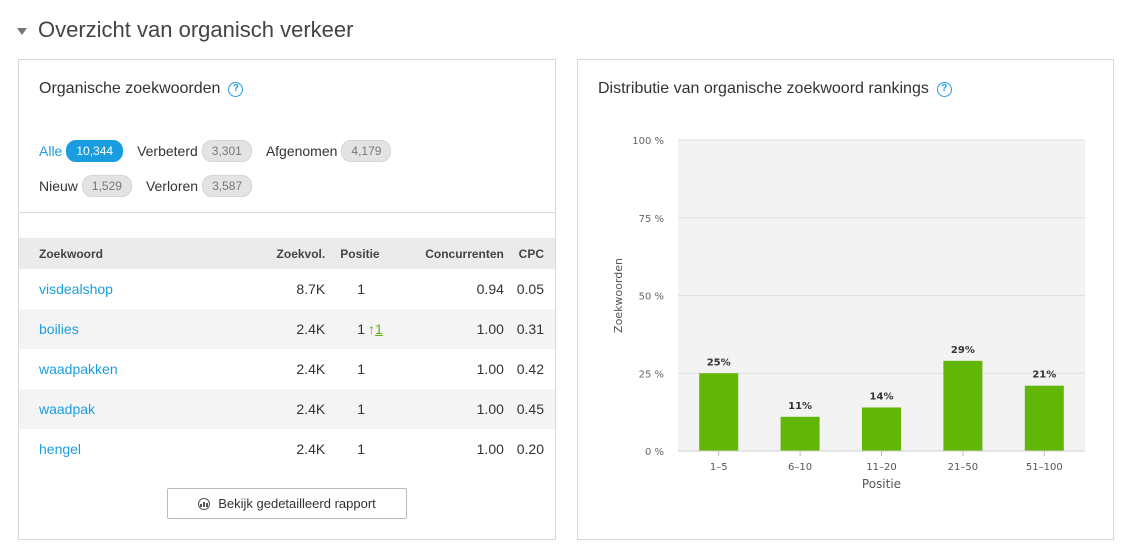 Image resolution: width=1139 pixels, height=553 pixels. Describe the element at coordinates (366, 151) in the screenshot. I see `count-badge: 4,179` at that location.